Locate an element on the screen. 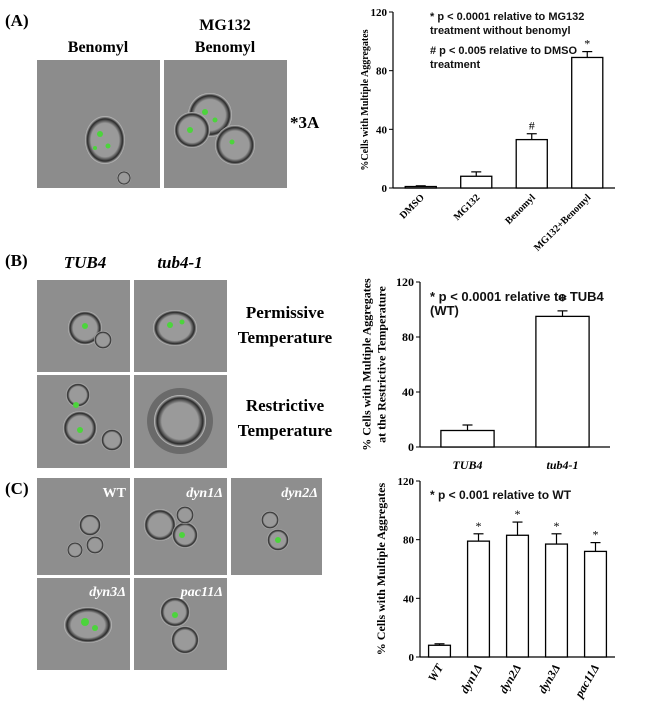  image-label: MG132 is located at coordinates (225, 25).